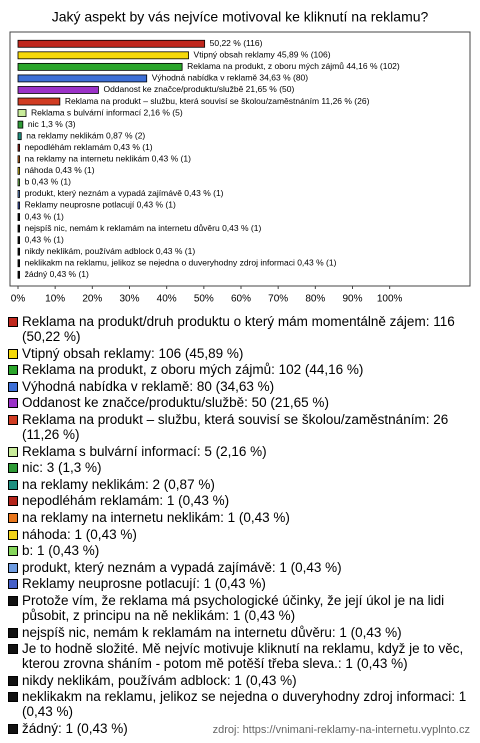  Describe the element at coordinates (62, 468) in the screenshot. I see `legend-label: nic: 3 (1,3 %)` at that location.